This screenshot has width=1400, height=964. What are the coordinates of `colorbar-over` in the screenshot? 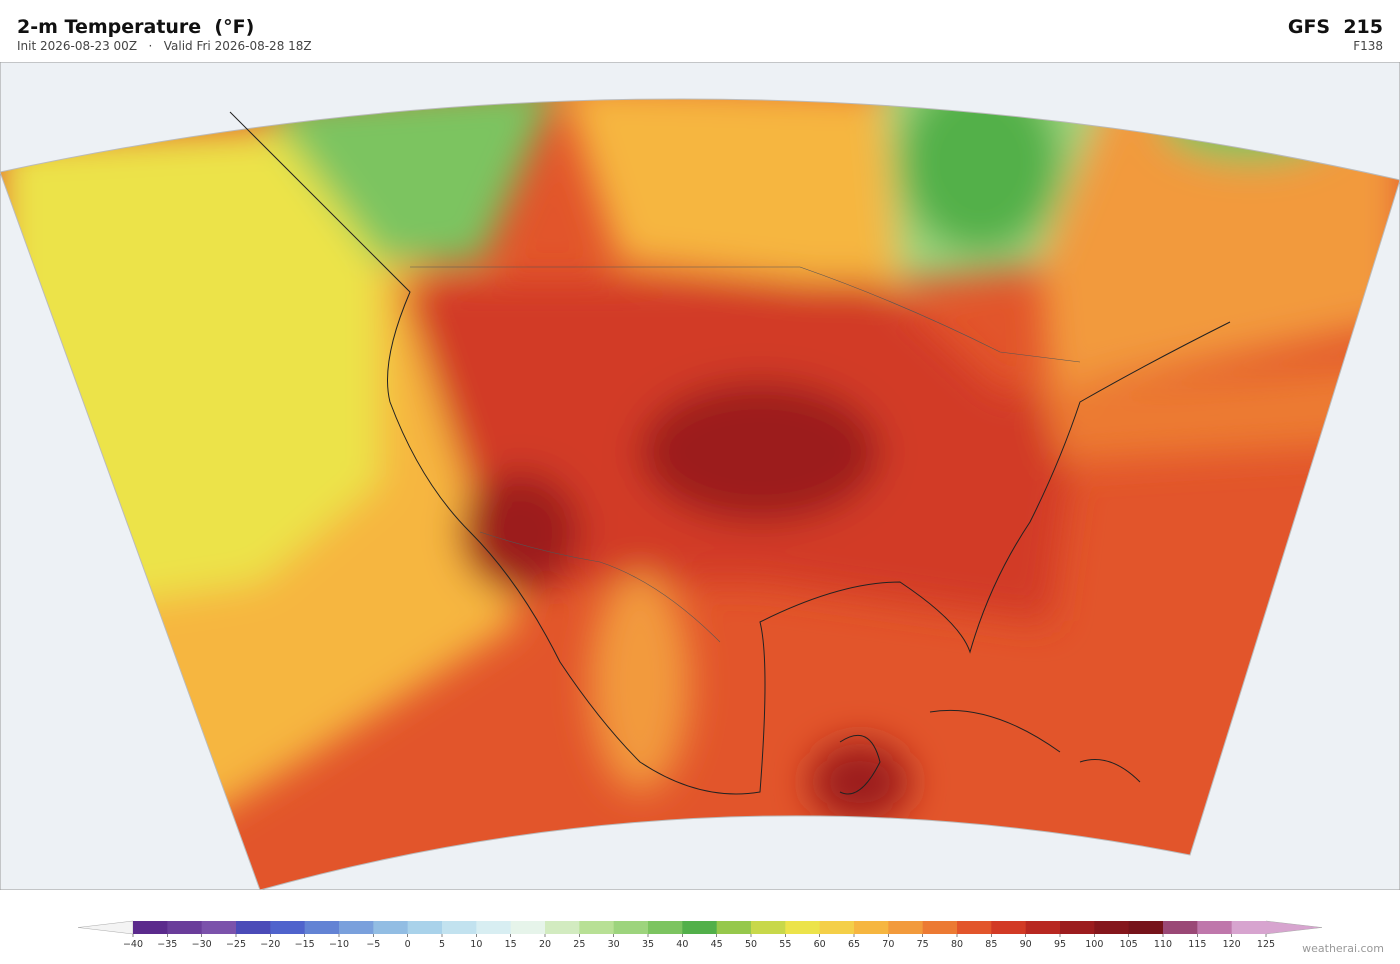 It's located at (1294, 927).